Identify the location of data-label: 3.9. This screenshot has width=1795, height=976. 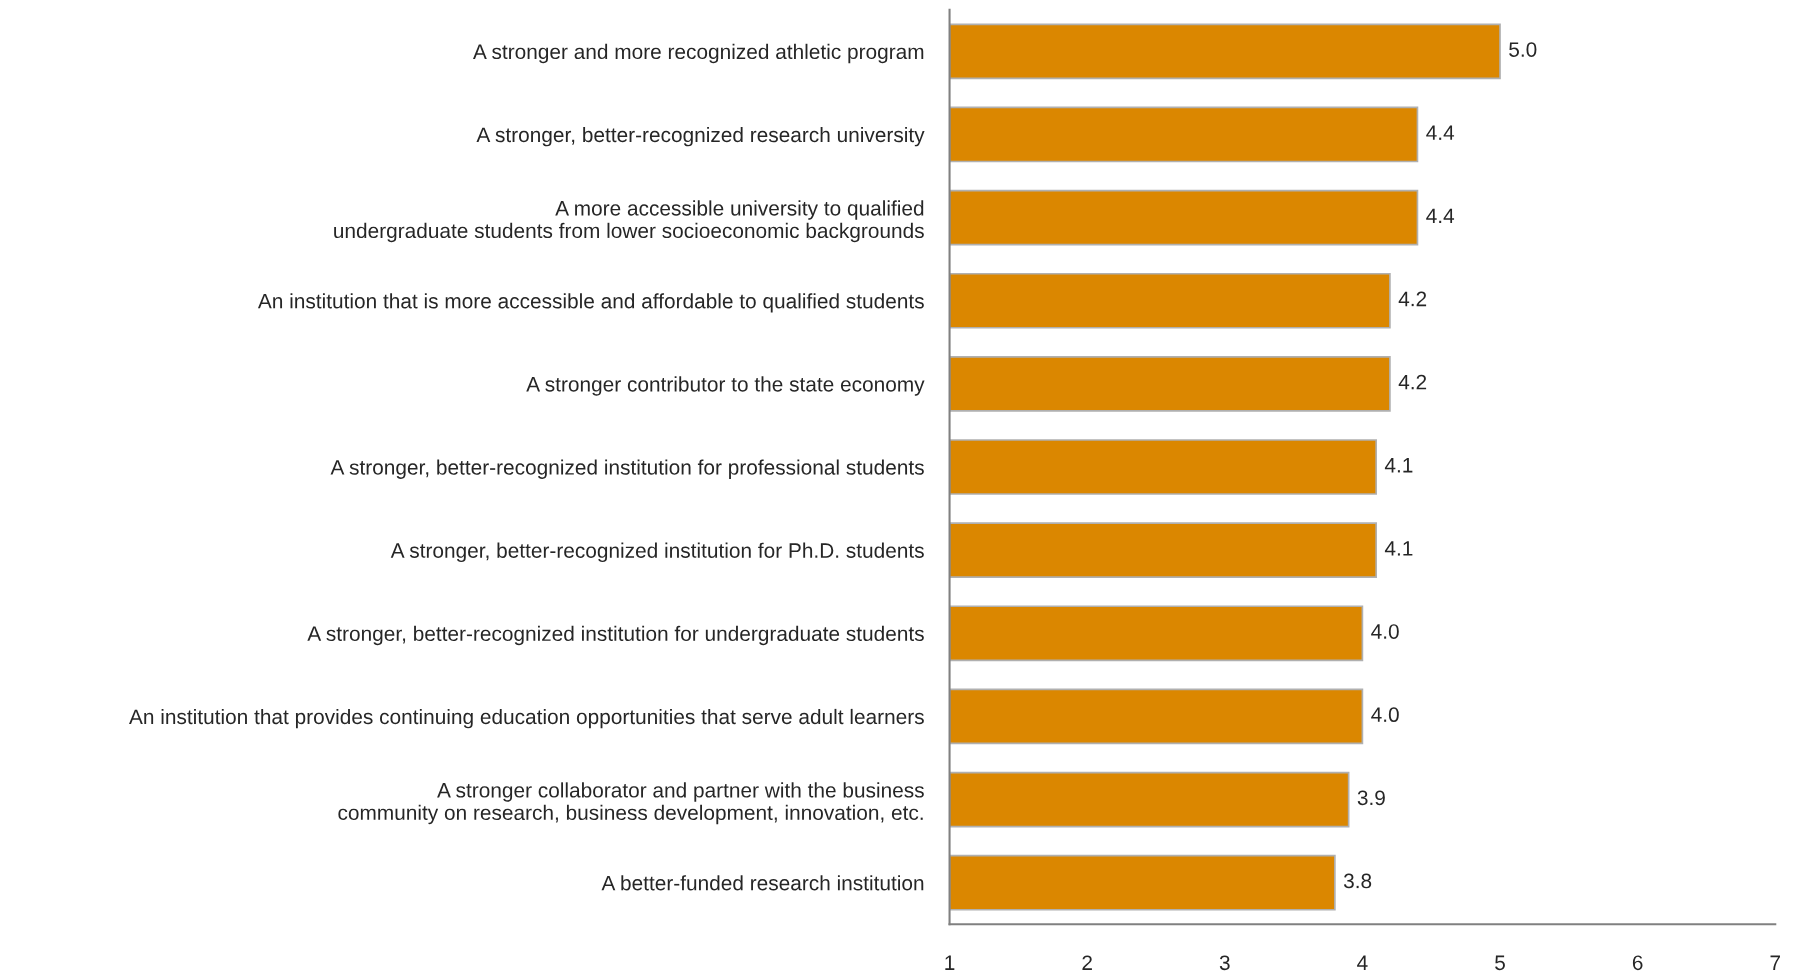
(1371, 798).